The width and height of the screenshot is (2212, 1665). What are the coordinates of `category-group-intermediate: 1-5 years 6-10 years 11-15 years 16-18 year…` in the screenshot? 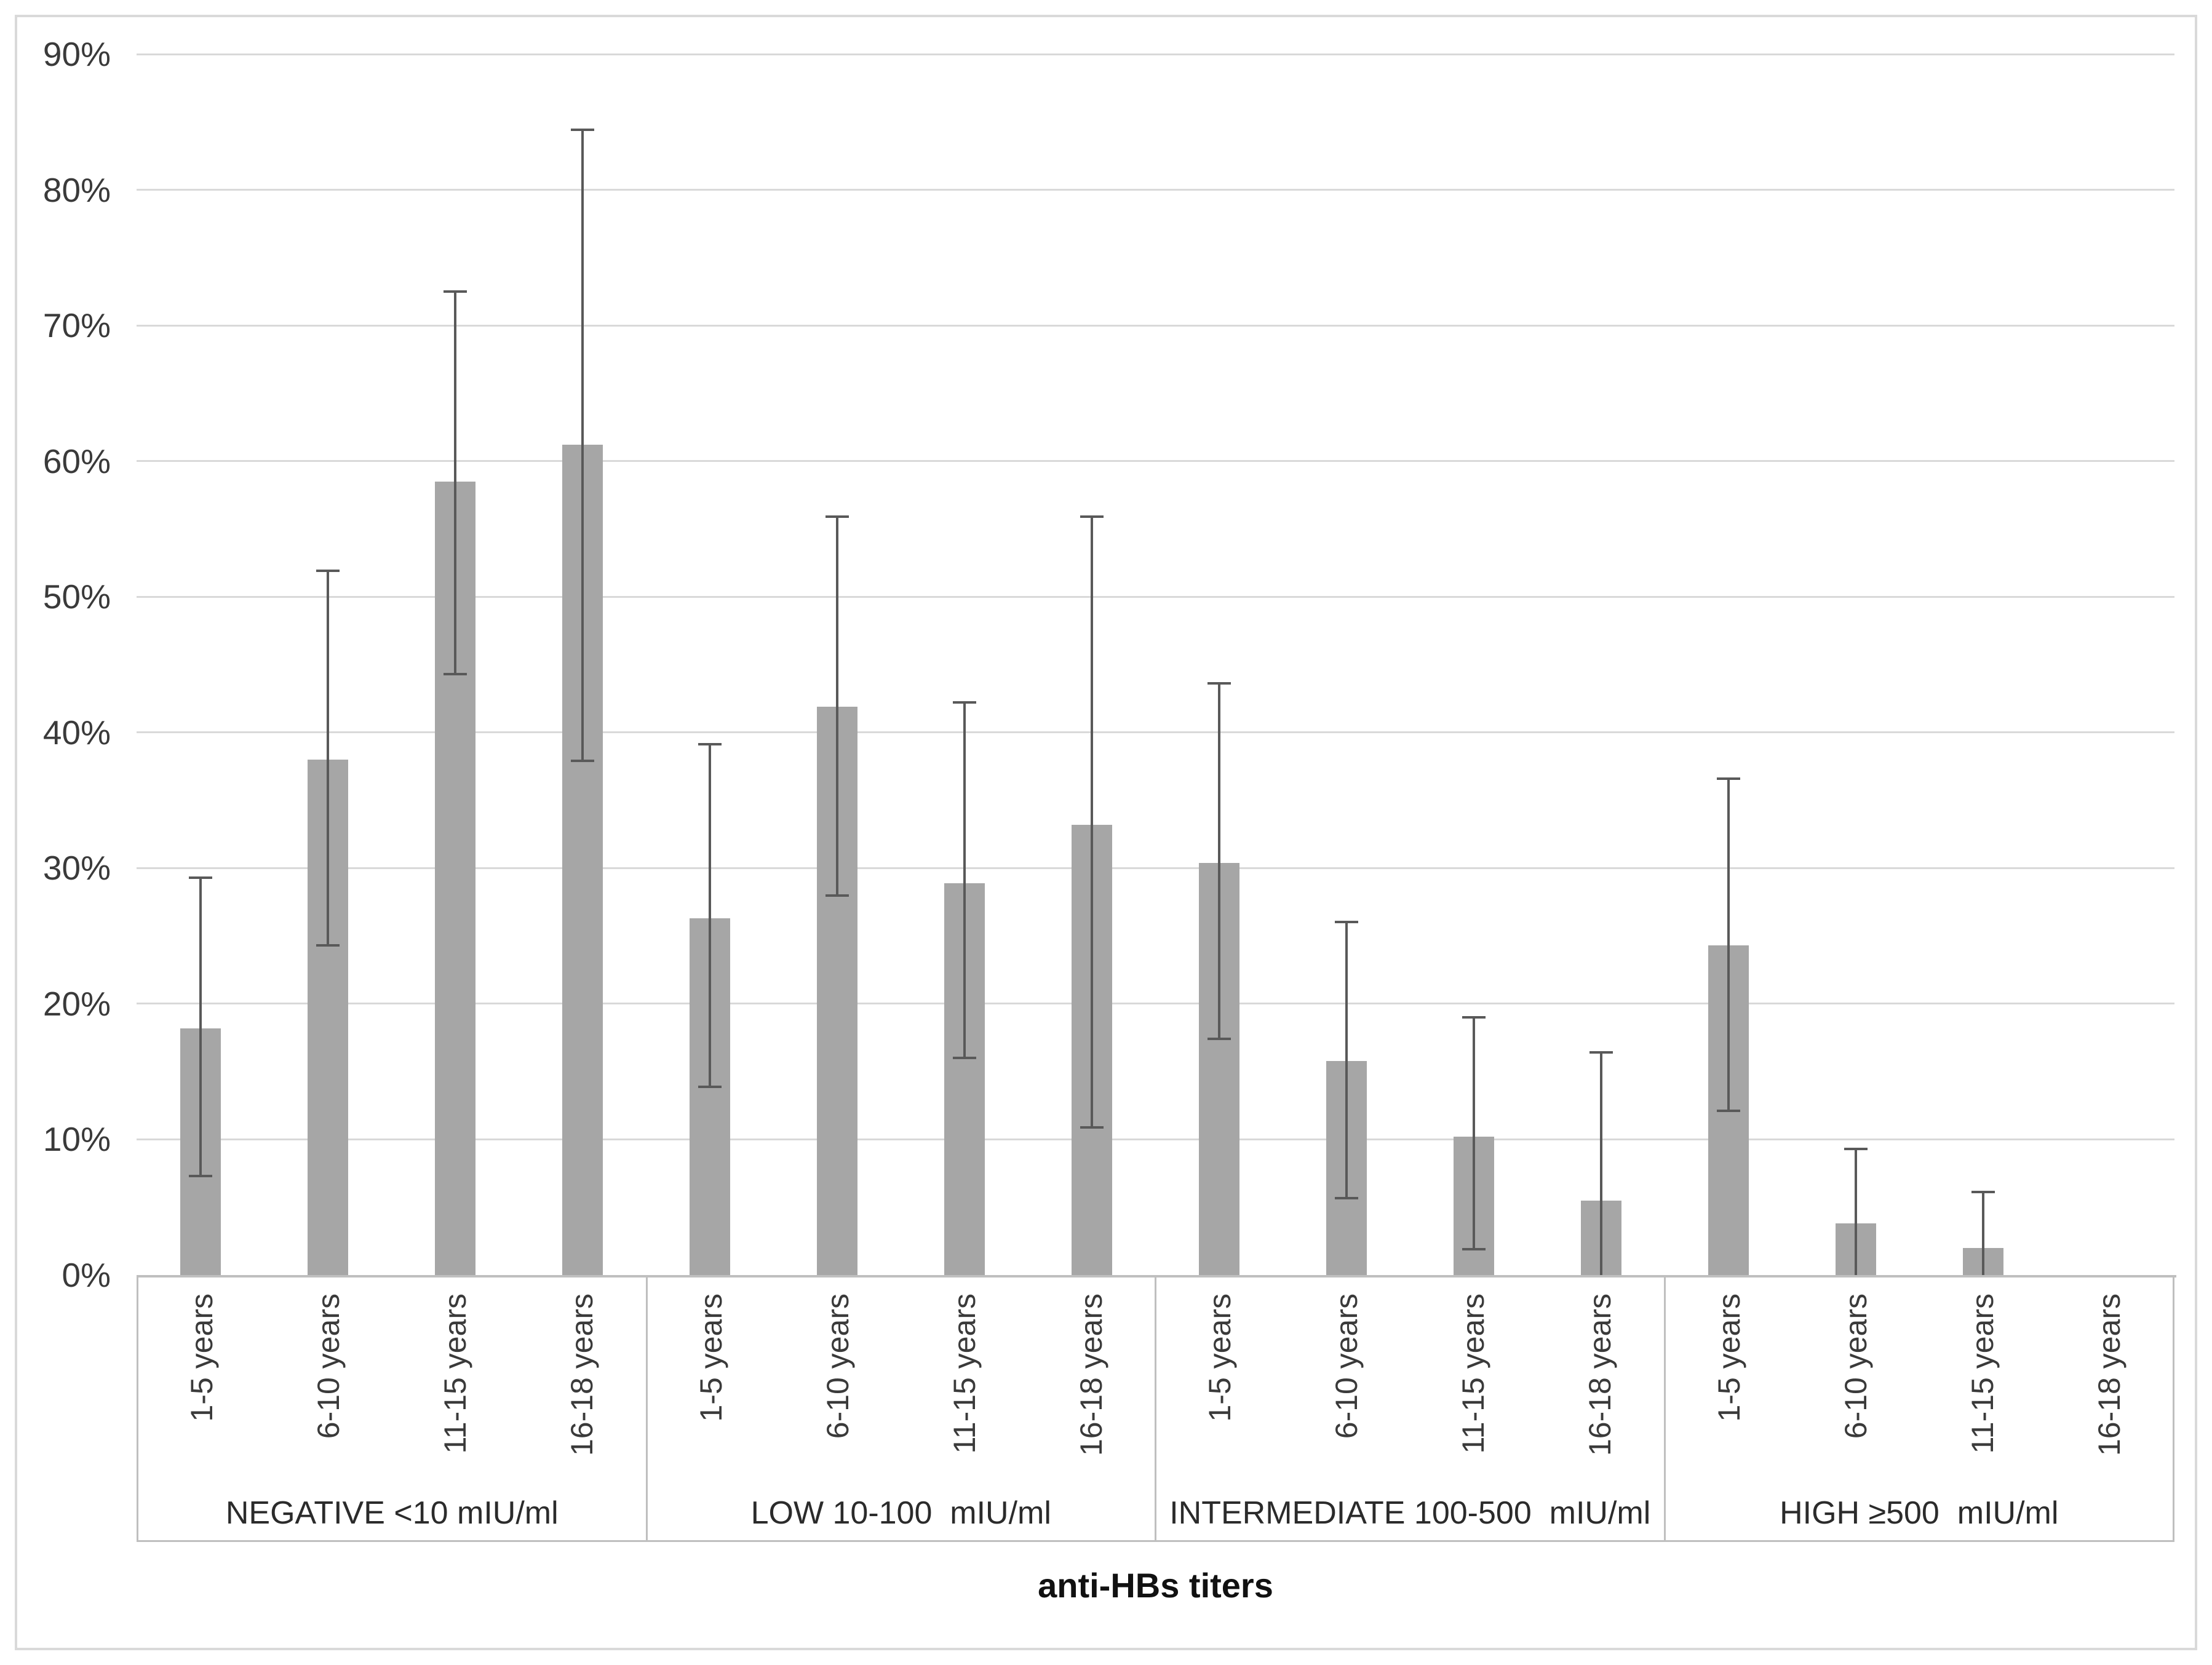 It's located at (1411, 1409).